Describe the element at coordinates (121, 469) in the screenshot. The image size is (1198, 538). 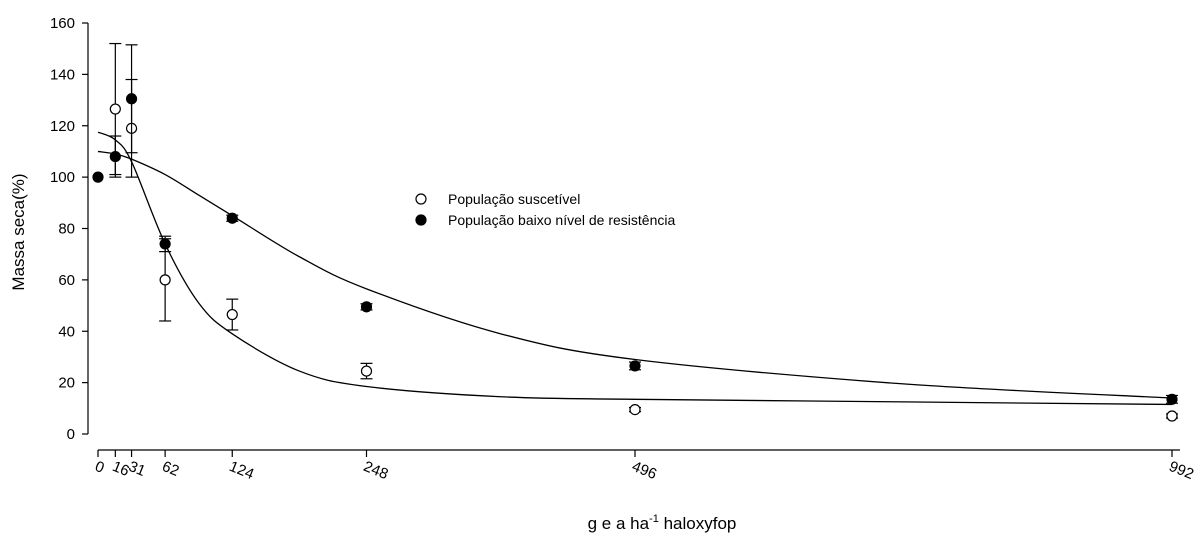
I see `x-tick-label: 16` at that location.